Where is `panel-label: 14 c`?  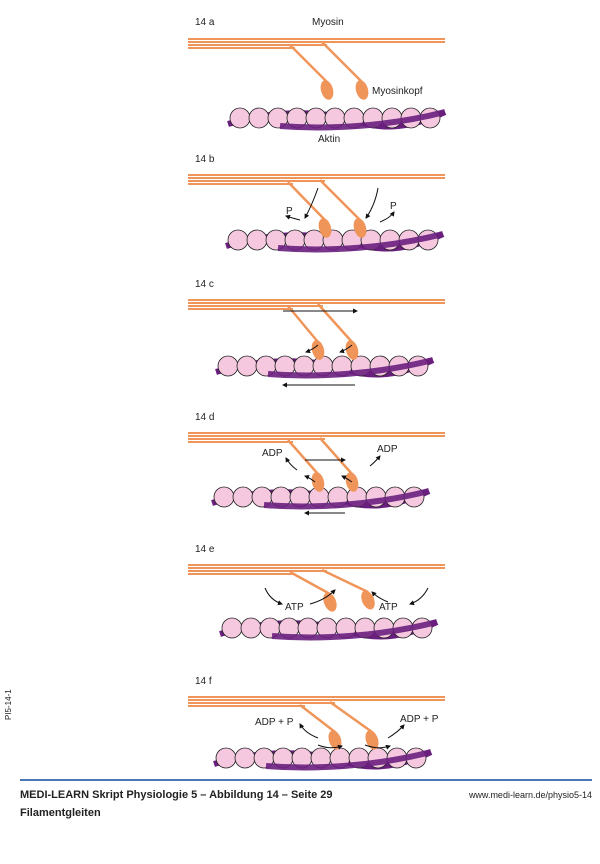 panel-label: 14 c is located at coordinates (204, 284).